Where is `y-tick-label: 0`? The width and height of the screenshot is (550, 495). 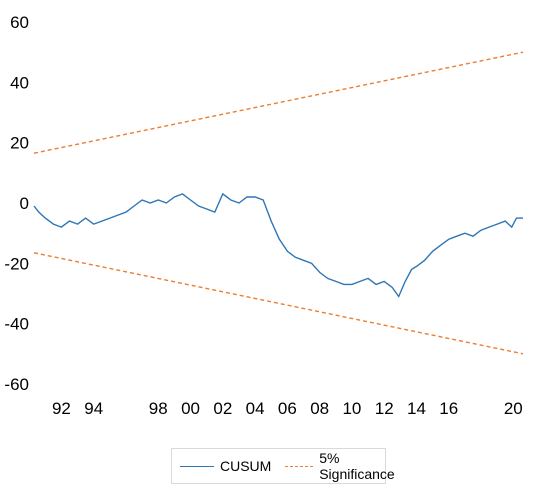
y-tick-label: 0 is located at coordinates (24, 203).